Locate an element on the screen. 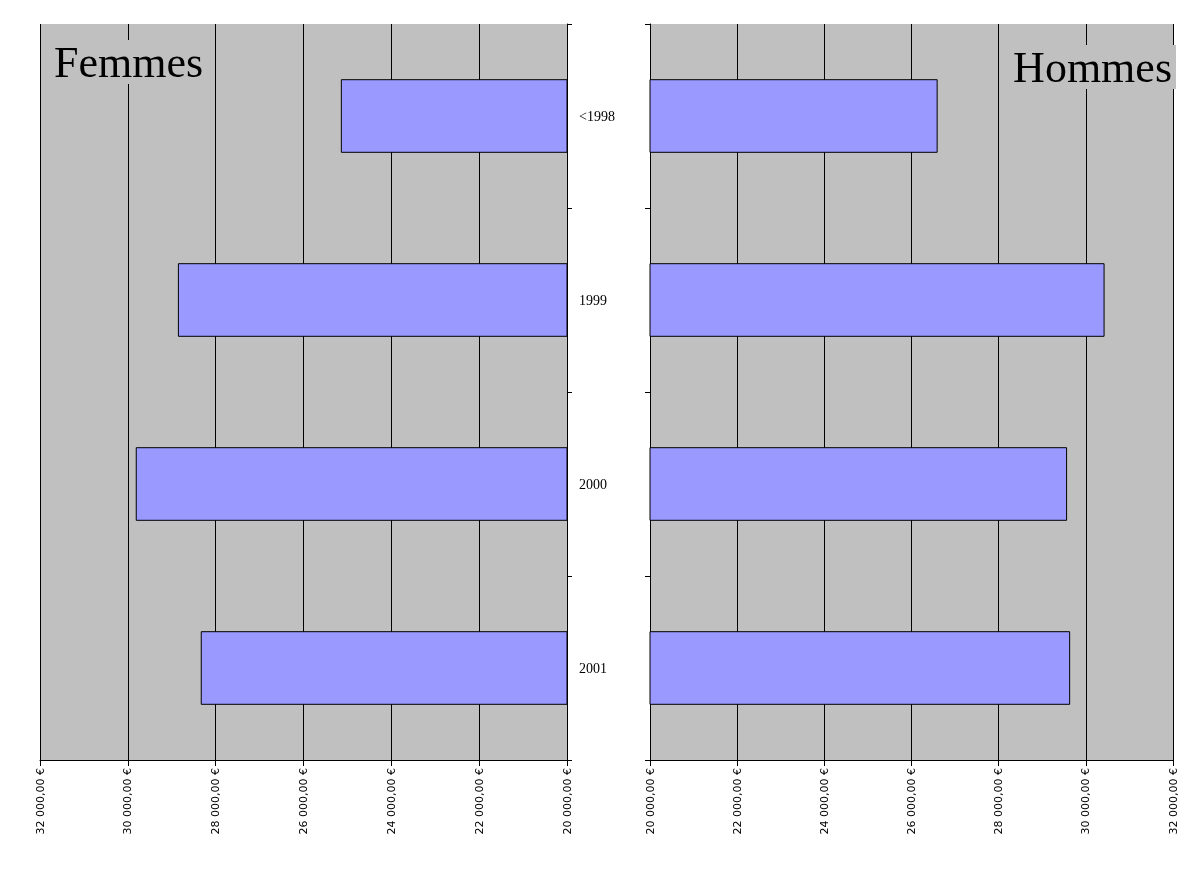 The height and width of the screenshot is (885, 1191). y-tick-label: 1999 is located at coordinates (593, 300).